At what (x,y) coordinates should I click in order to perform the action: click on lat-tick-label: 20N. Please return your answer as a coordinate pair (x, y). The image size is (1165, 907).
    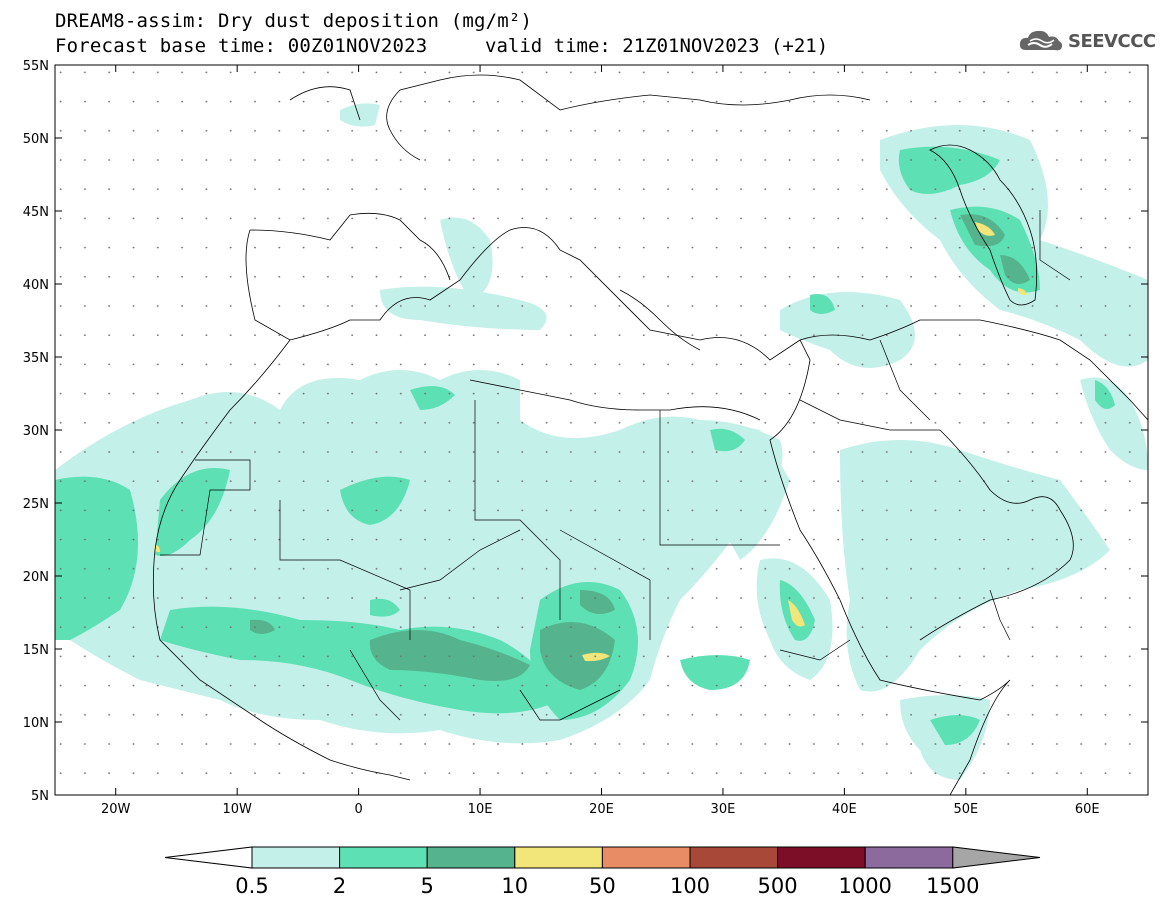
    Looking at the image, I should click on (36, 577).